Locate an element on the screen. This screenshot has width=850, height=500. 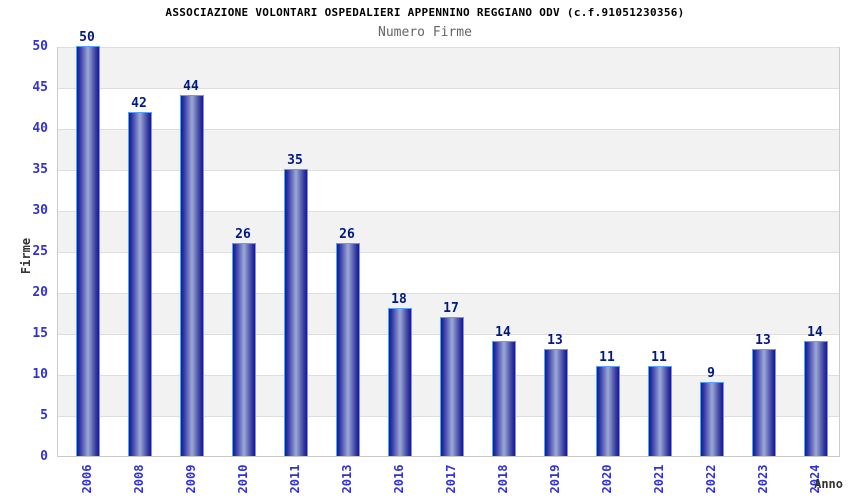
x-tick-label-2016: 2016 is located at coordinates (399, 479).